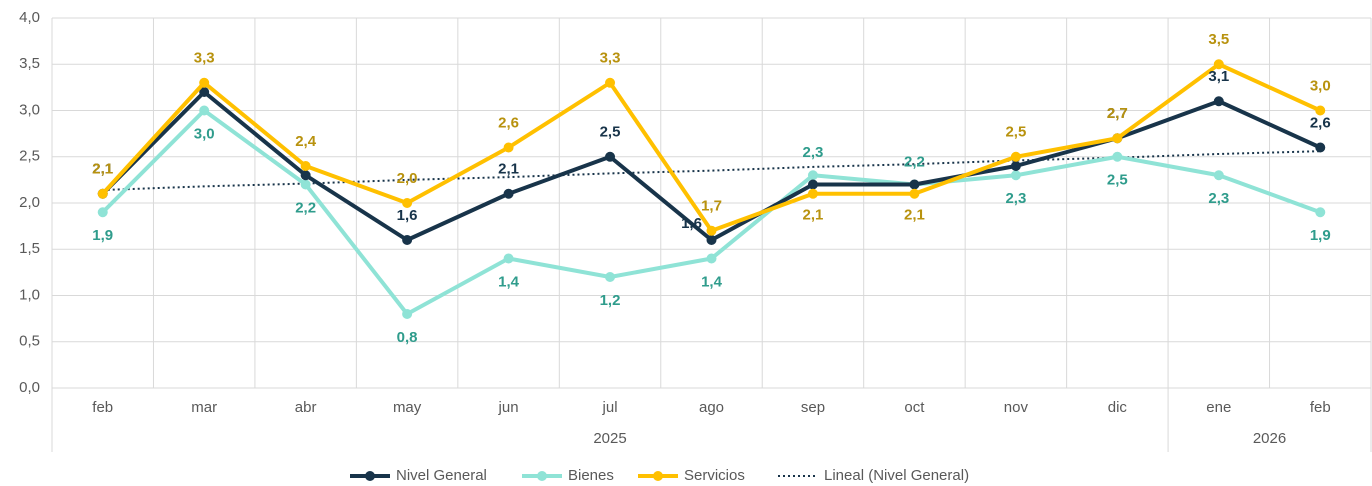 This screenshot has width=1372, height=486. Describe the element at coordinates (508, 407) in the screenshot. I see `x-tick-label: jun` at that location.